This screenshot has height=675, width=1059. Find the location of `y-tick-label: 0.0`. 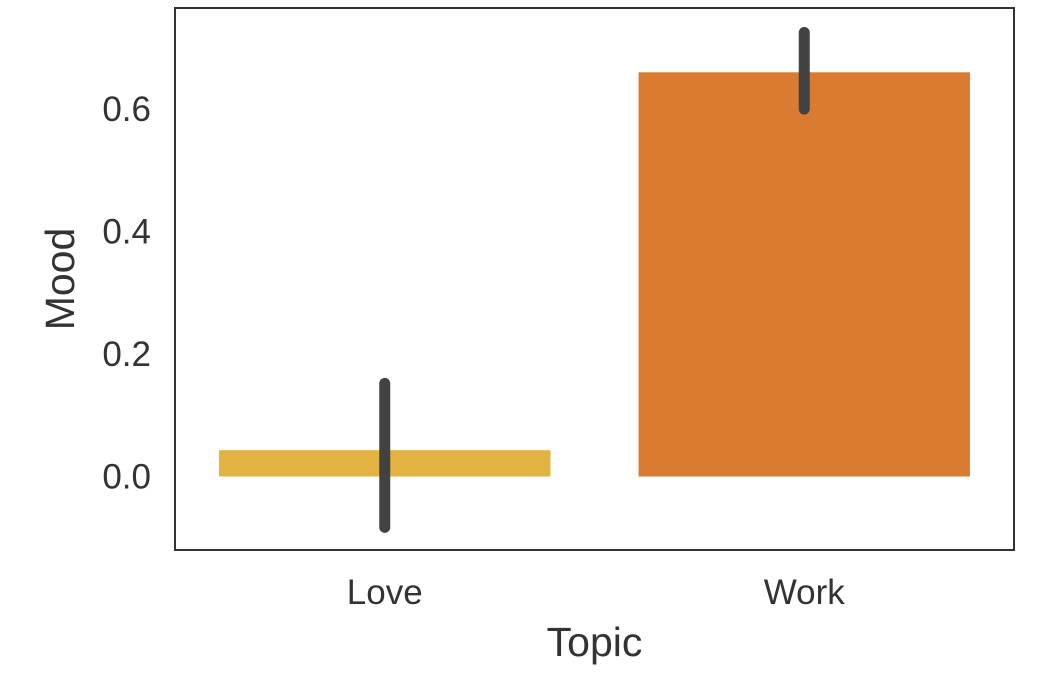

y-tick-label: 0.0 is located at coordinates (126, 477).